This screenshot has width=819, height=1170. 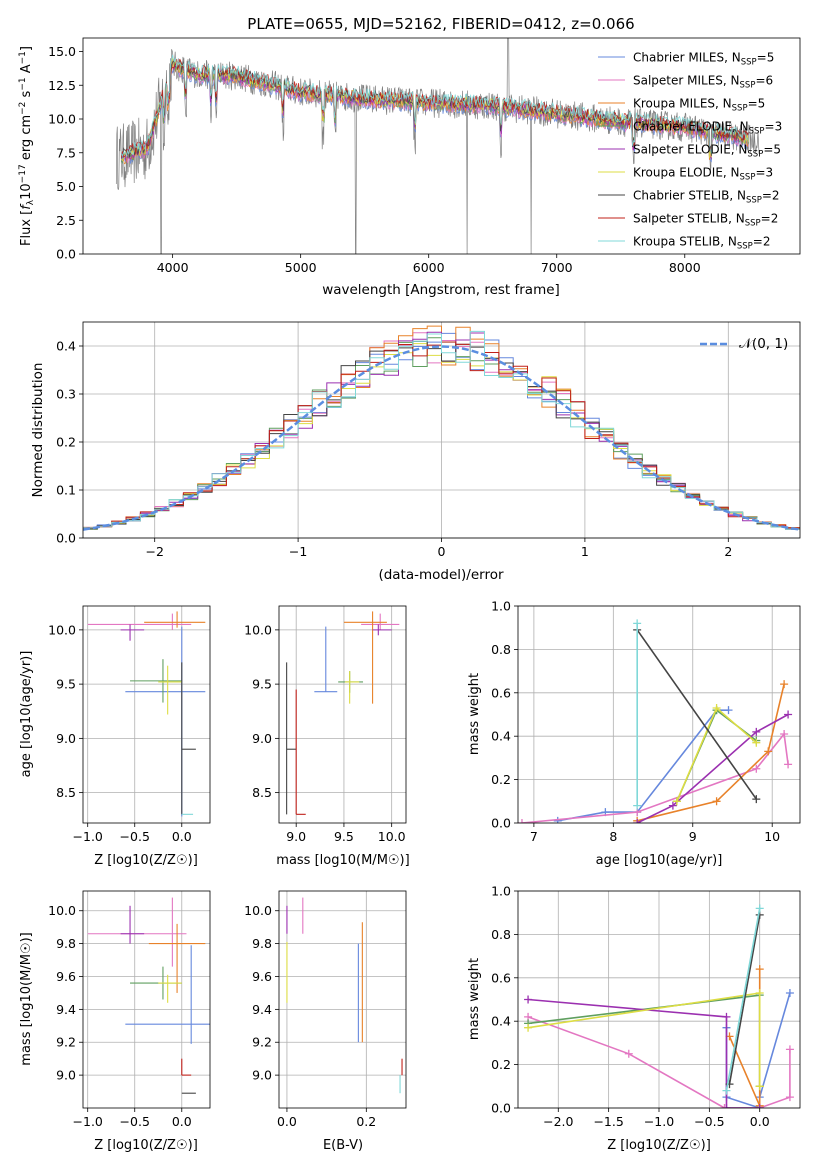 What do you see at coordinates (442, 551) in the screenshot?
I see `x-tick-label: 0` at bounding box center [442, 551].